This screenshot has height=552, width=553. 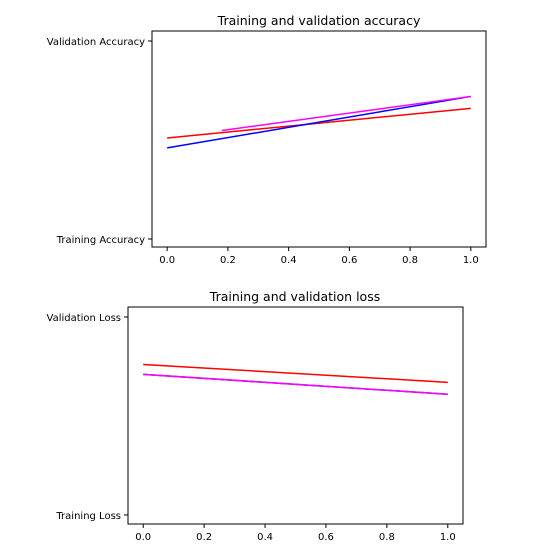 What do you see at coordinates (100, 240) in the screenshot?
I see `y-tick-label: Training Accuracy` at bounding box center [100, 240].